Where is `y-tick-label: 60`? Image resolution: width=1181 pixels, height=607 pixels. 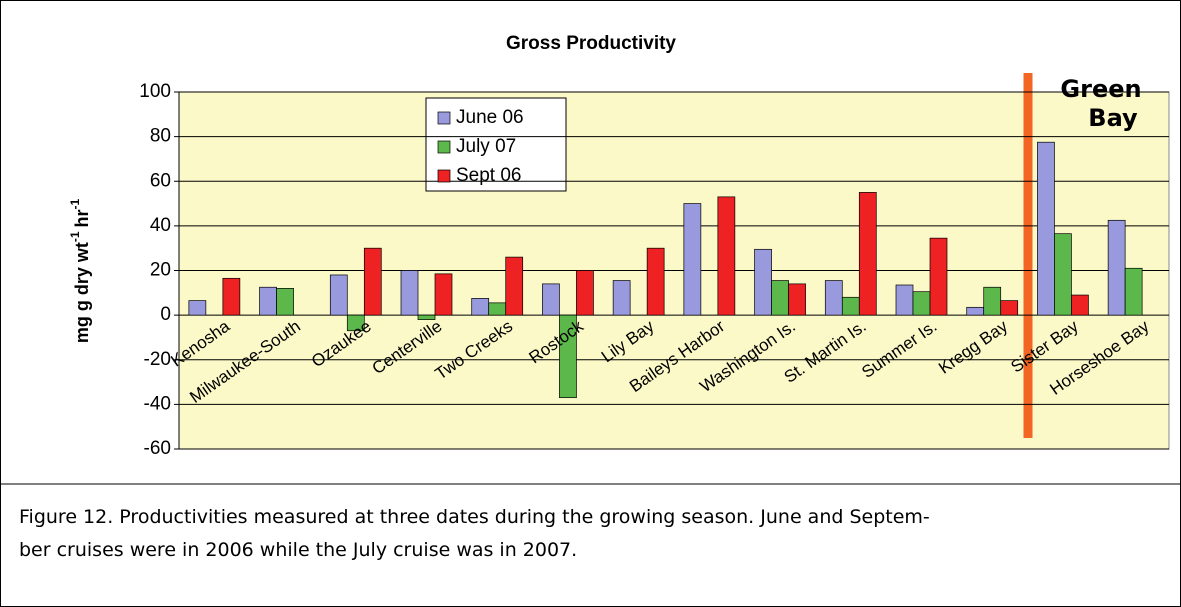 y-tick-label: 60 is located at coordinates (160, 180).